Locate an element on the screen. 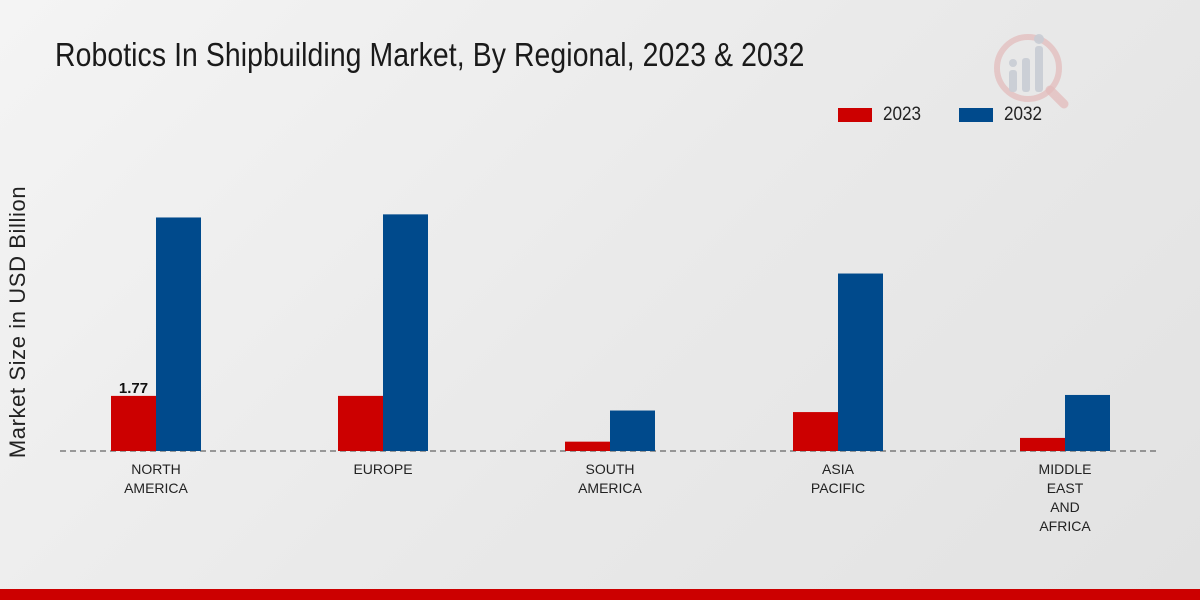 This screenshot has width=1200, height=600. x-tick-line: MIDDLE is located at coordinates (1065, 469).